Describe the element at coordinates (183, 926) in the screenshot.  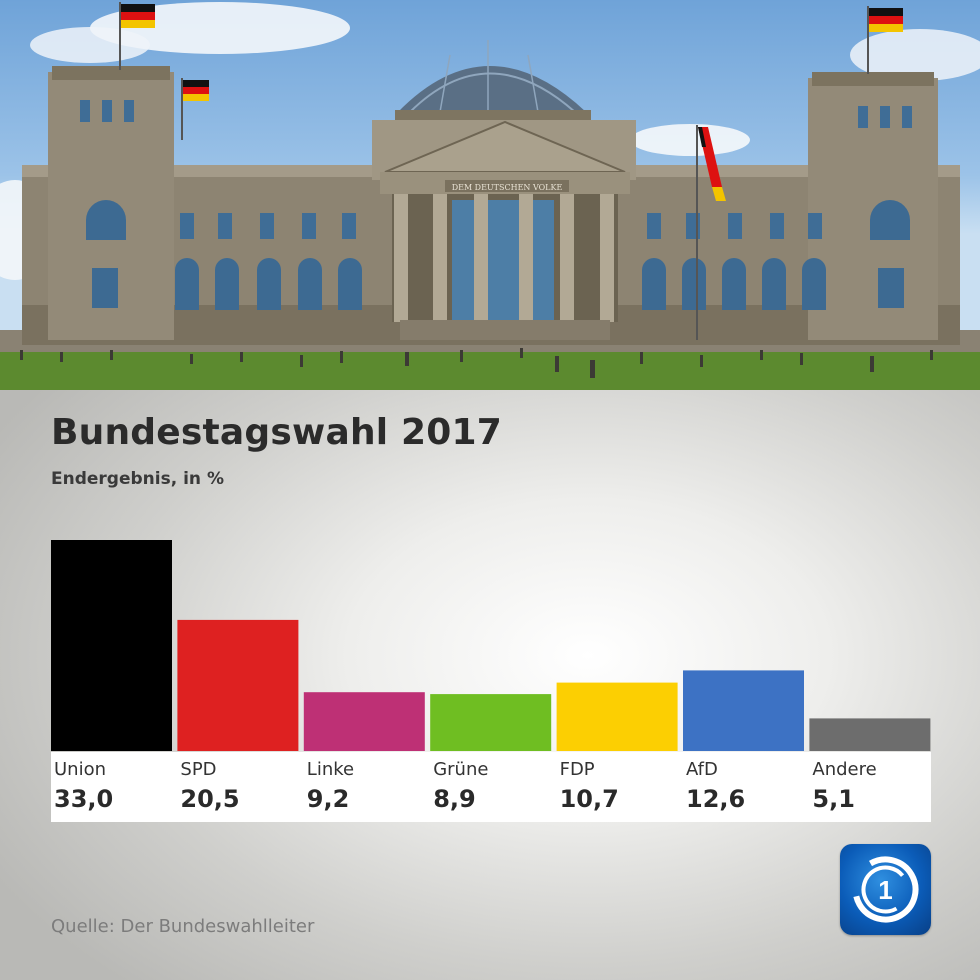
I see `source-note: Quelle: Der Bundeswahlleiter` at that location.